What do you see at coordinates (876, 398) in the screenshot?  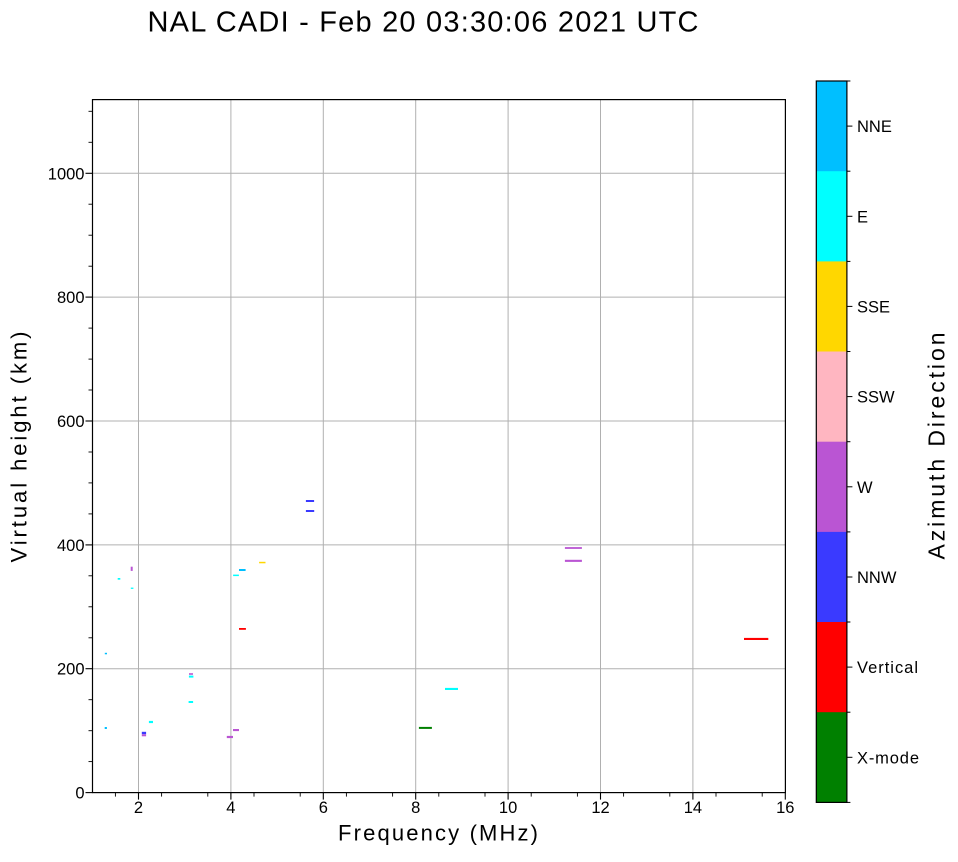 I see `svg-text: SSW` at bounding box center [876, 398].